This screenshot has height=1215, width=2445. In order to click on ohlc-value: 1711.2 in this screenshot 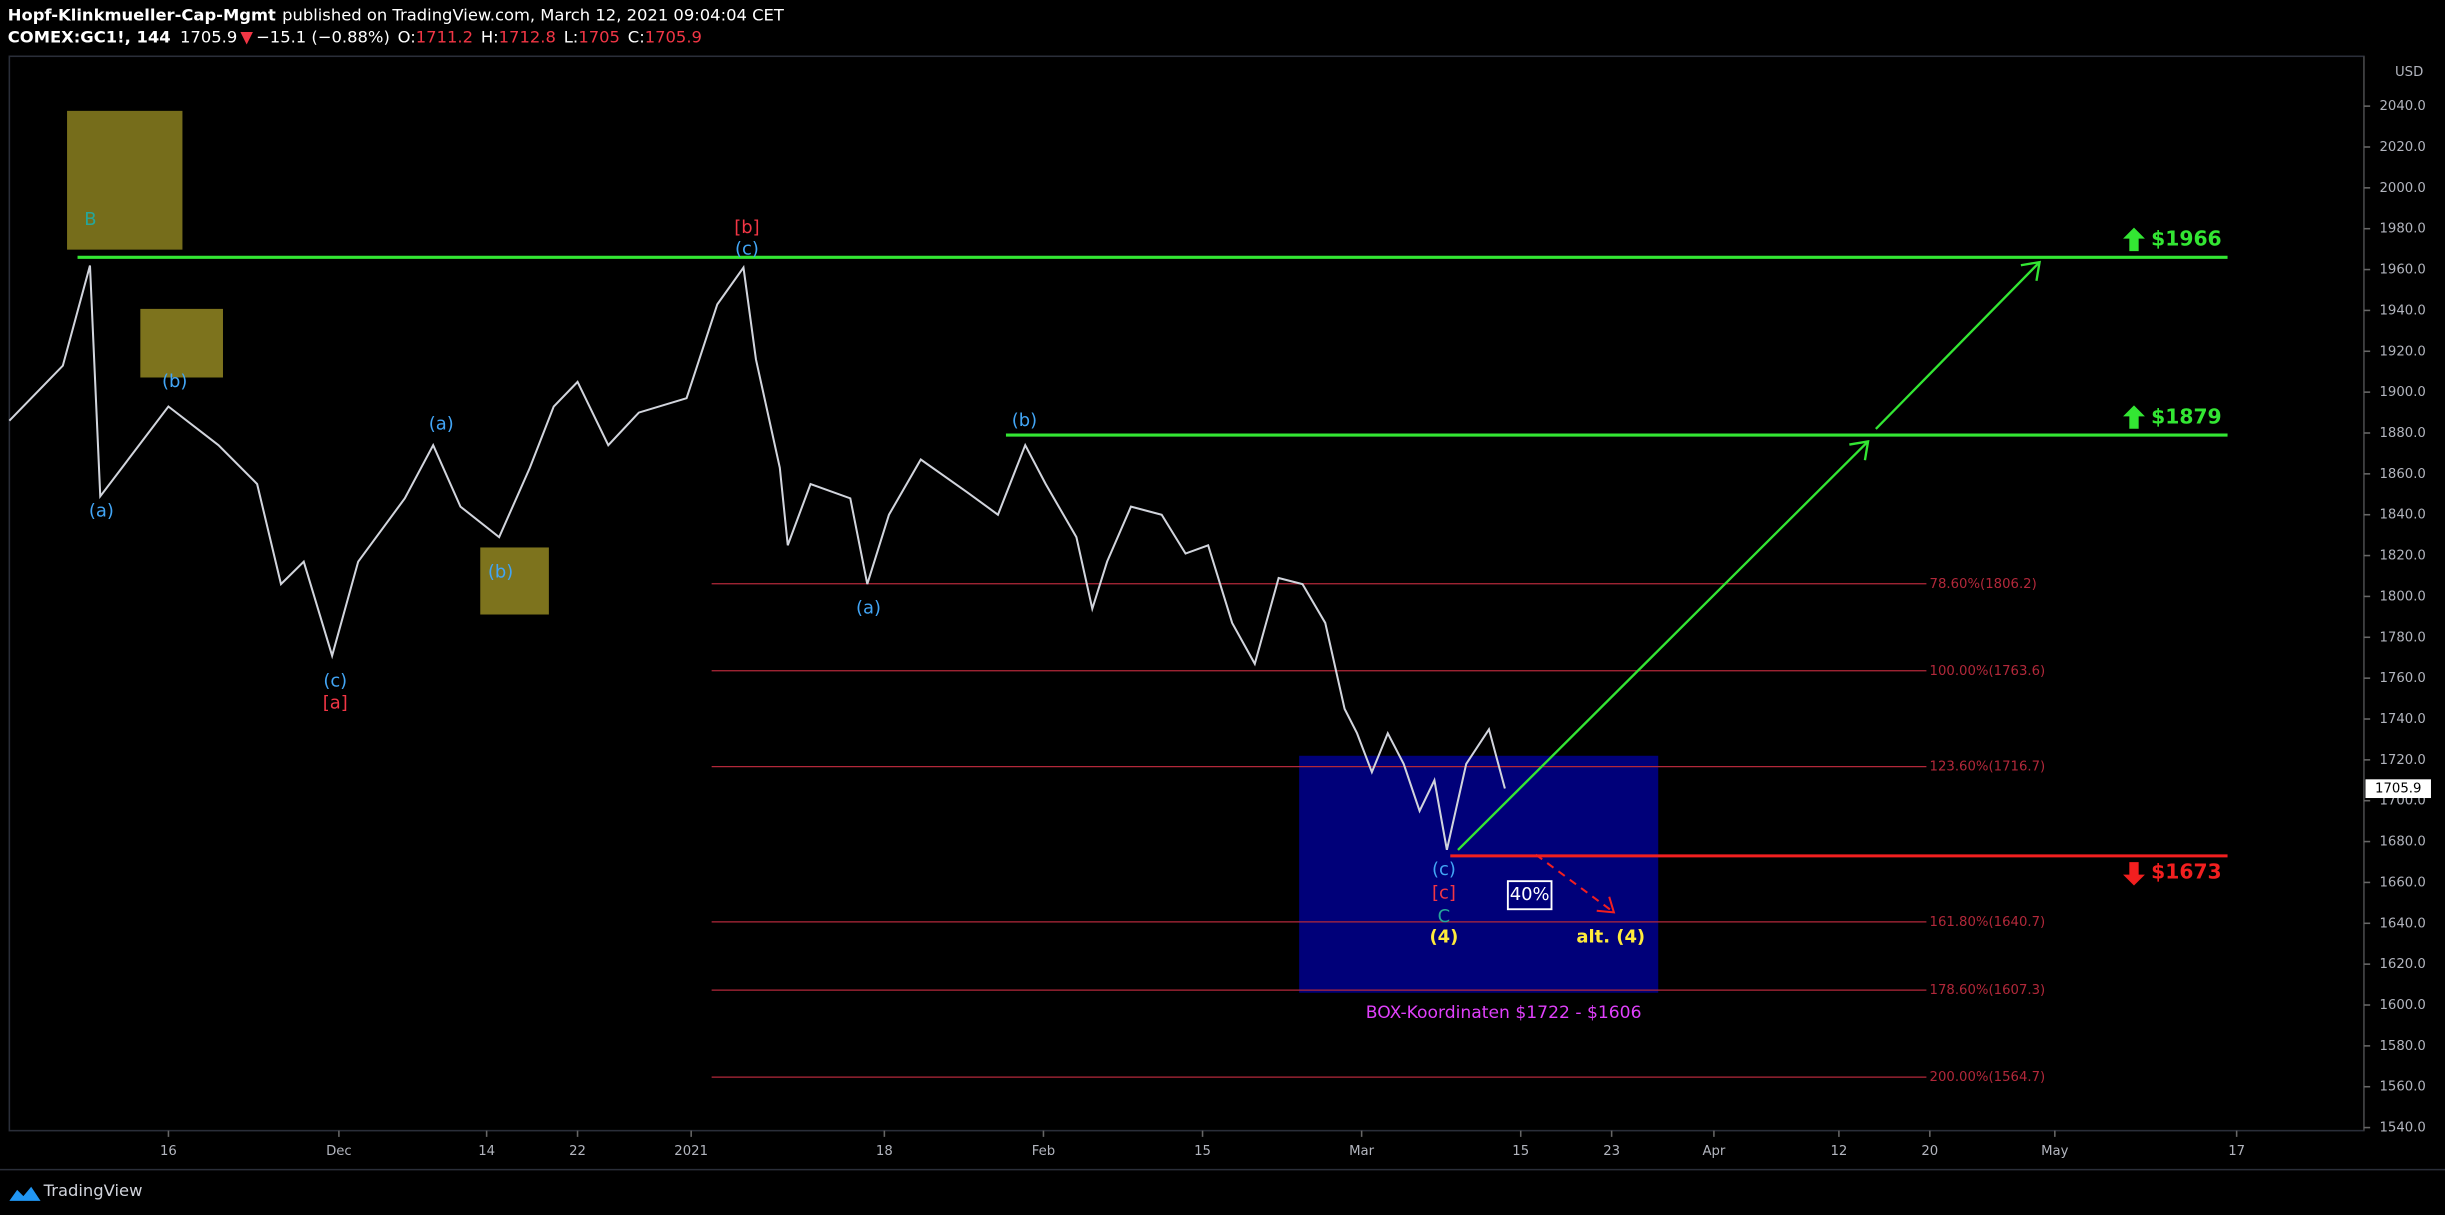, I will do `click(444, 36)`.